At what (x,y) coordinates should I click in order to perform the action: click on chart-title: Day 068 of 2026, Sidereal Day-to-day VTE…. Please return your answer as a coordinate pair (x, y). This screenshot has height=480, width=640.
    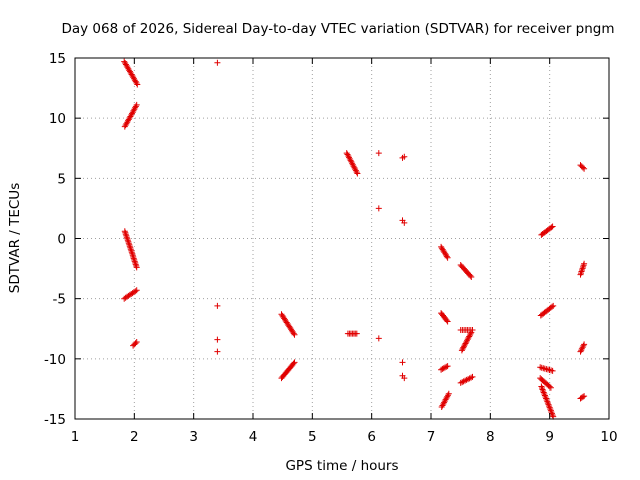
    Looking at the image, I should click on (337, 29).